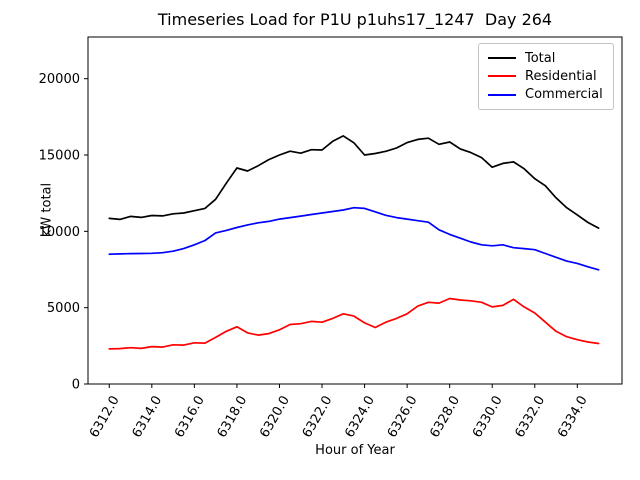  I want to click on legend-label-commercial: Commercial, so click(564, 95).